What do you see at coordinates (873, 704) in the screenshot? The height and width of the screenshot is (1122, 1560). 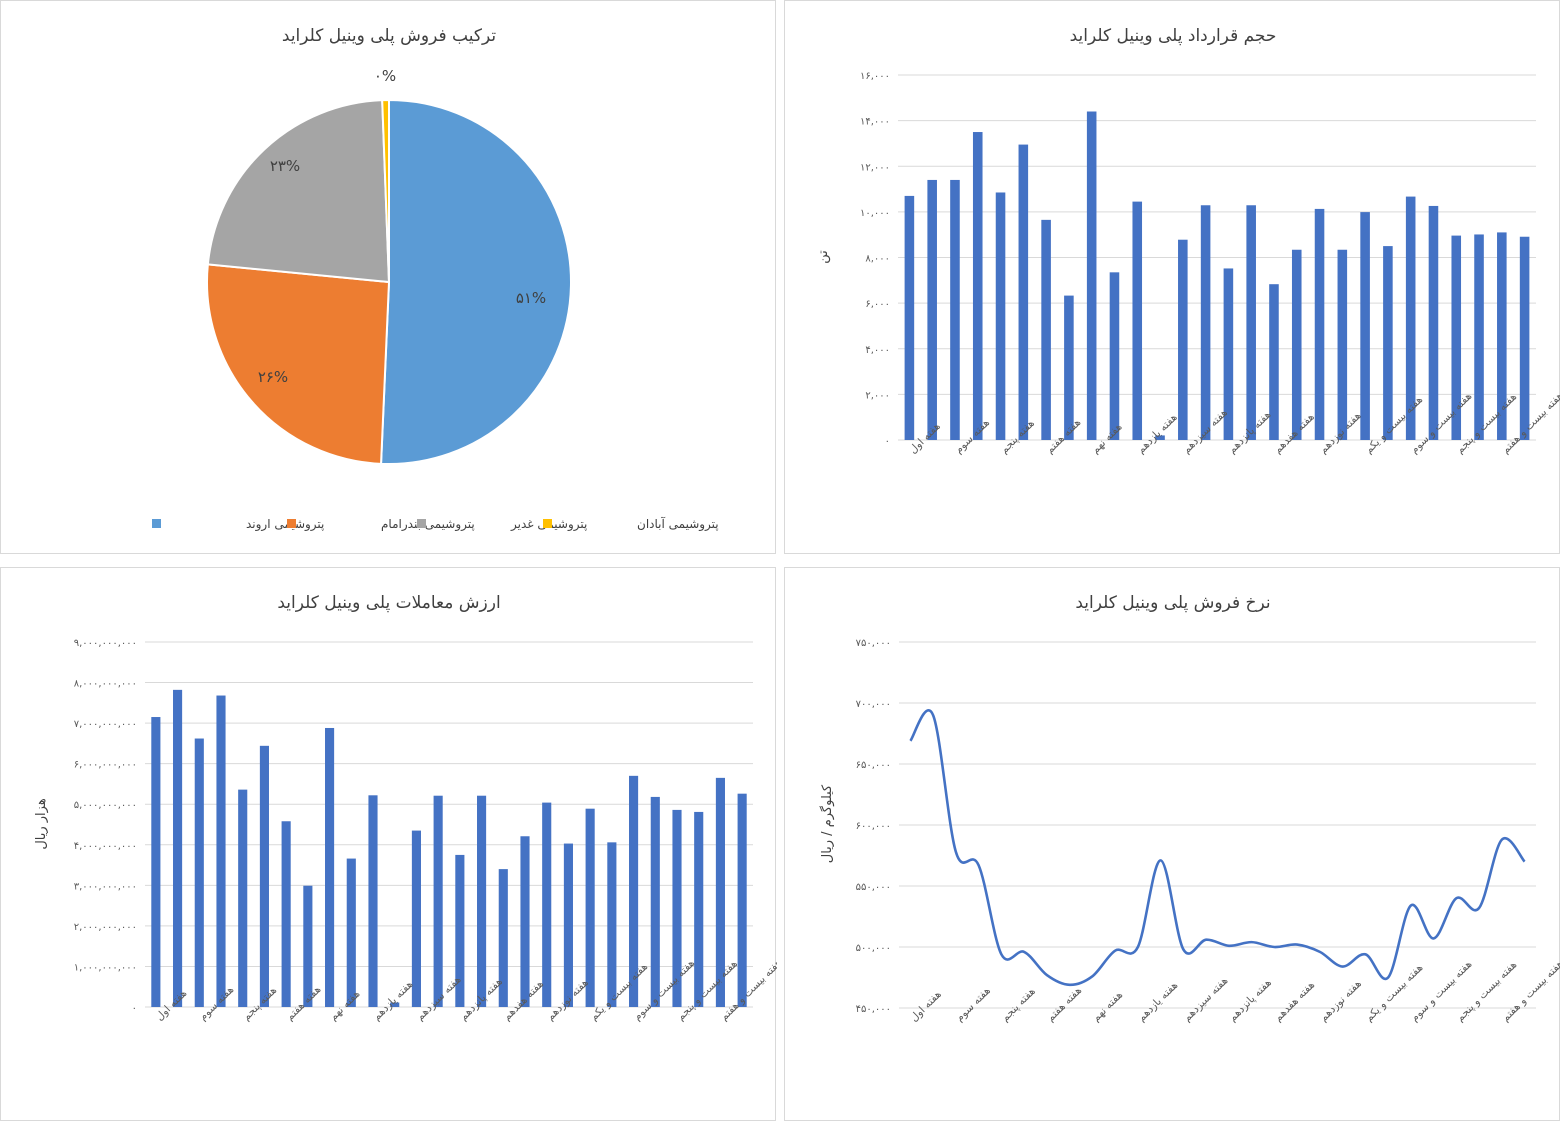 I see `y-tick-label: ۷۰۰,۰۰۰` at bounding box center [873, 704].